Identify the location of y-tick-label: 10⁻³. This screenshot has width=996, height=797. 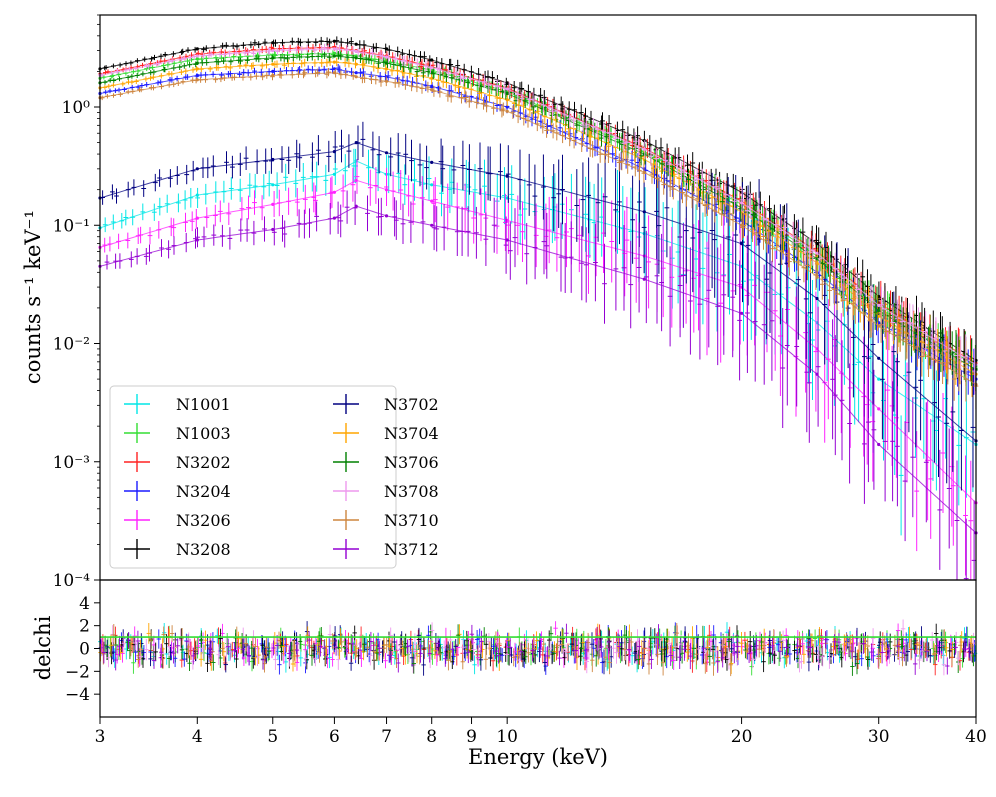
(71, 463).